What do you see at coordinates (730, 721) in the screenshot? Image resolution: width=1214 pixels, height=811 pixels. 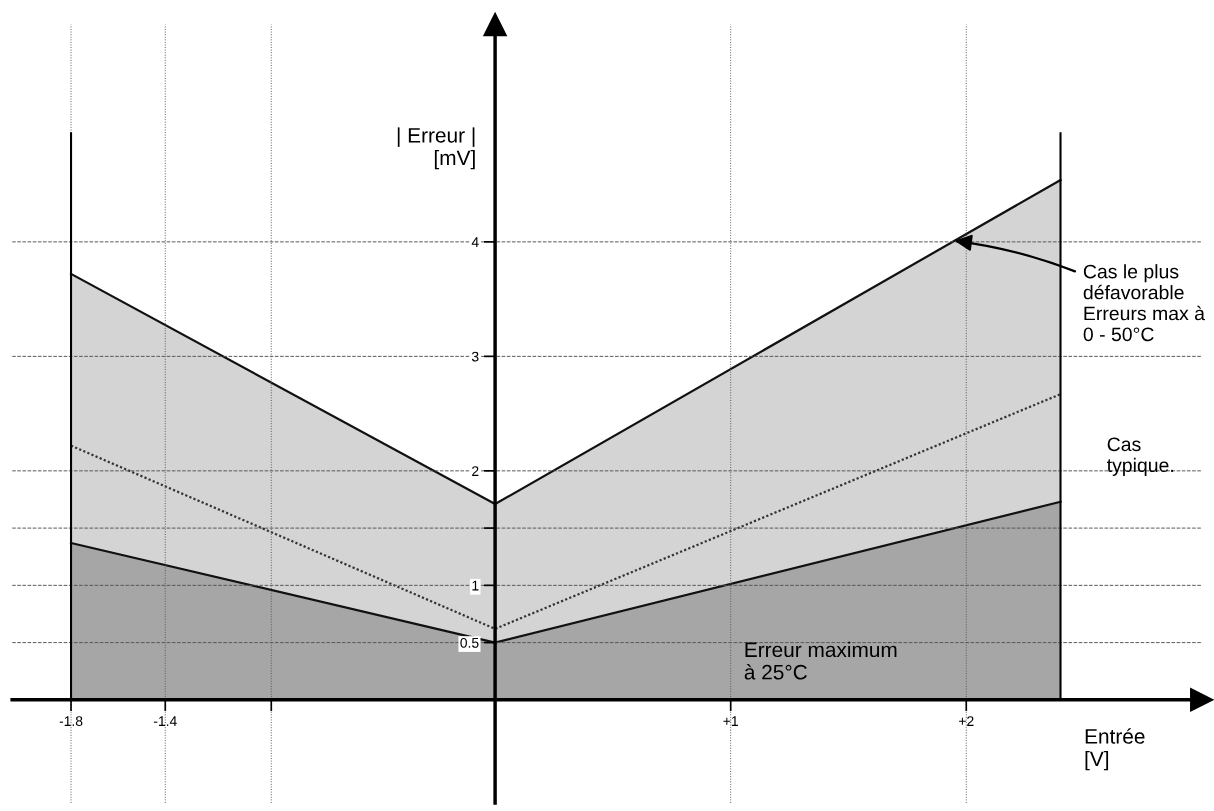 I see `x-tick-label: +1` at bounding box center [730, 721].